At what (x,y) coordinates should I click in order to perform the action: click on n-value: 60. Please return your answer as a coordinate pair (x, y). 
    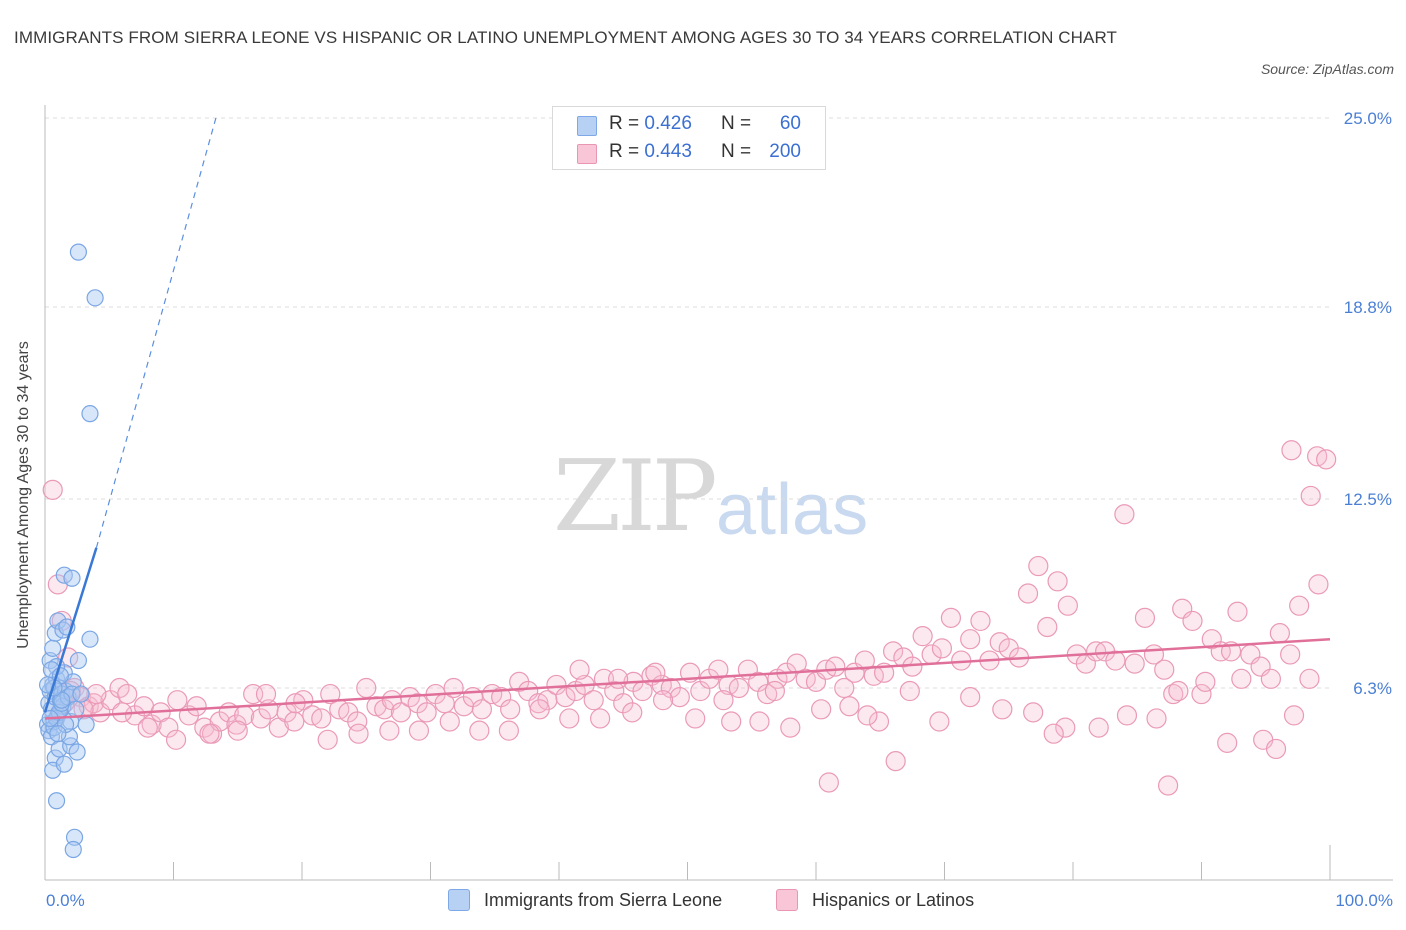
    Looking at the image, I should click on (790, 123).